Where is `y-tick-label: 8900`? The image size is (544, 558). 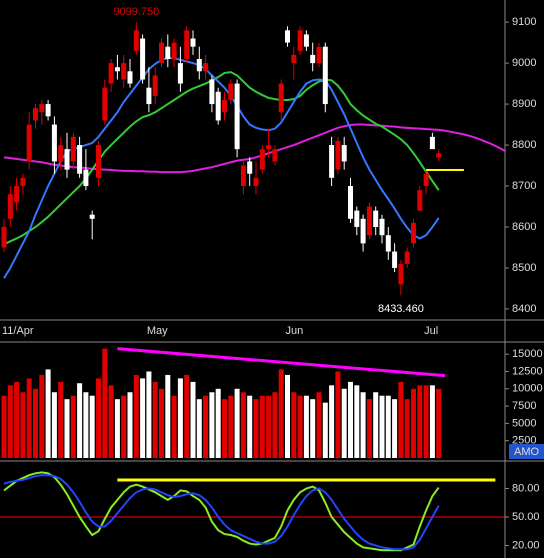
y-tick-label: 8900 is located at coordinates (524, 104).